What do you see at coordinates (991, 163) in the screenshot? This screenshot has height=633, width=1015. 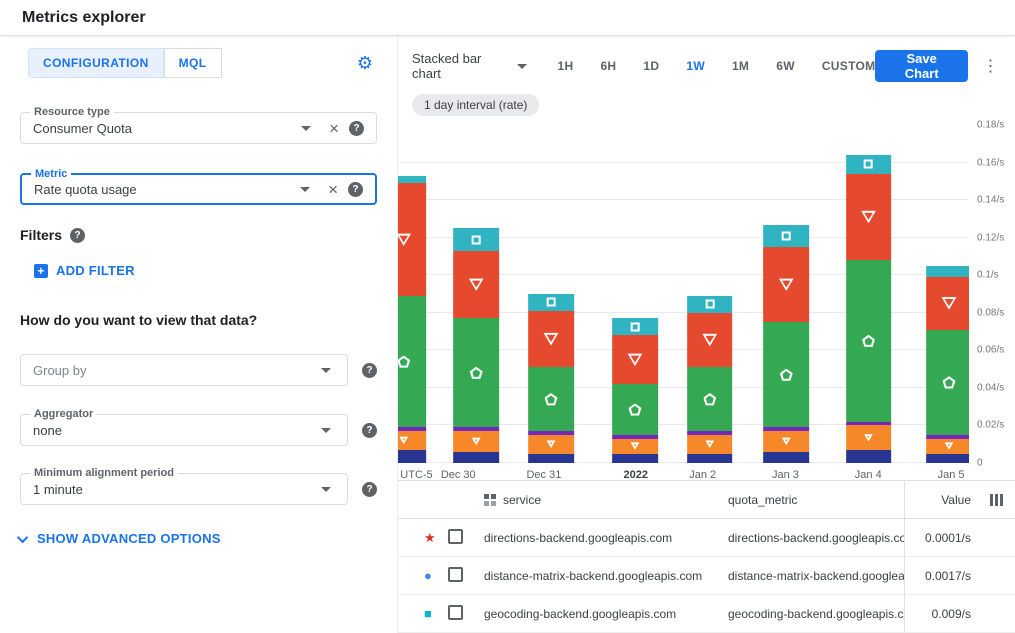 I see `y-tick-label: 0.16/s` at bounding box center [991, 163].